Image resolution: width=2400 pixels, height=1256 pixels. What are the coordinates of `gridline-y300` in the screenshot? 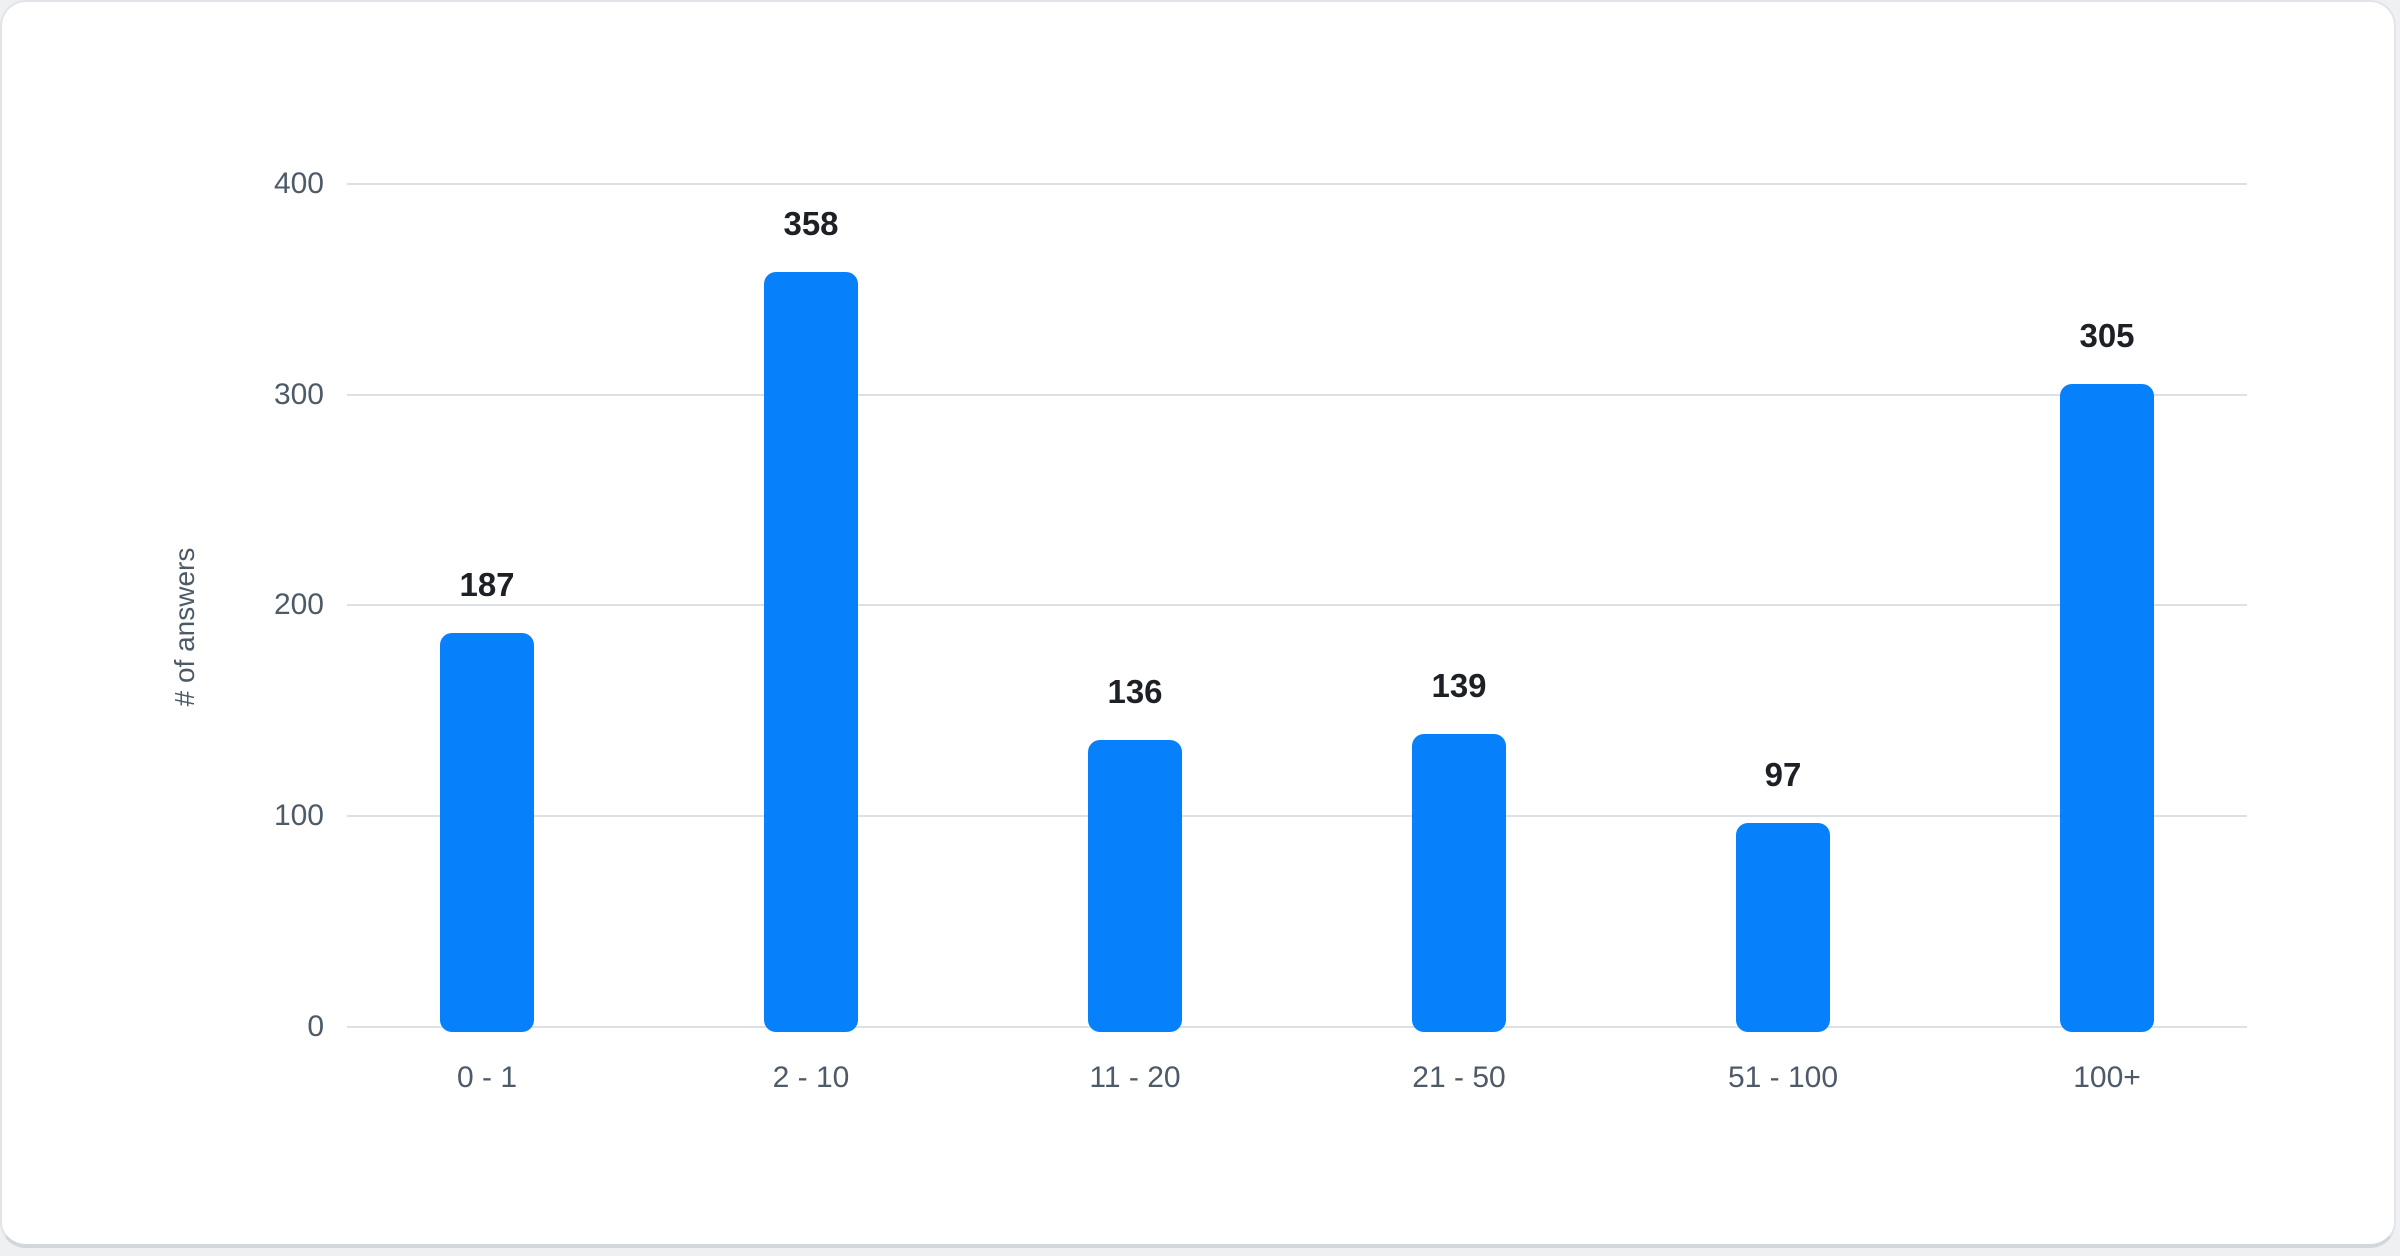 It's located at (1297, 394).